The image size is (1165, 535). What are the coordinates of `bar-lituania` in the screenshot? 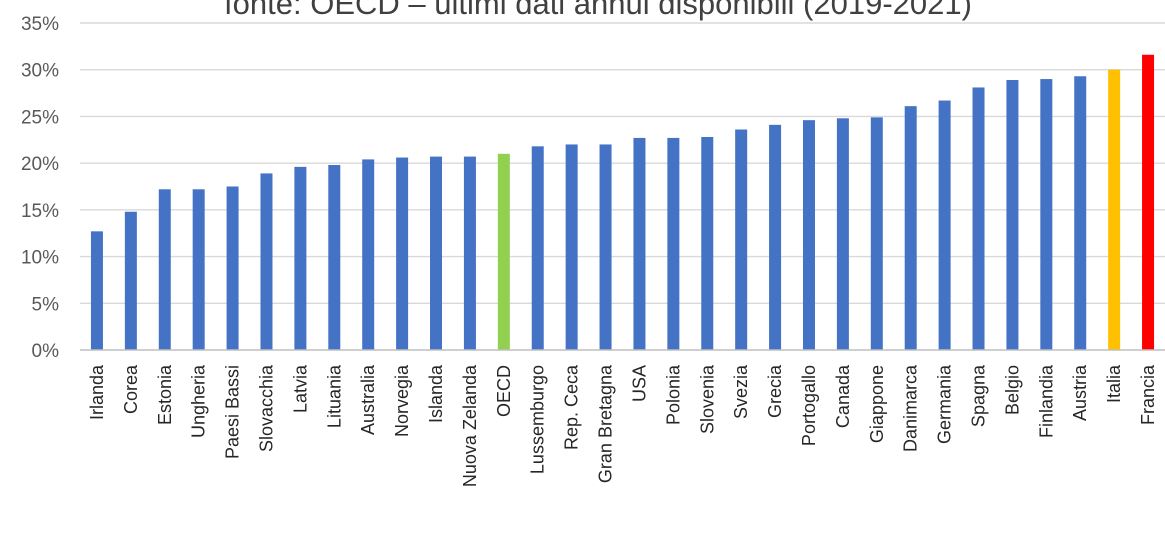 It's located at (334, 257).